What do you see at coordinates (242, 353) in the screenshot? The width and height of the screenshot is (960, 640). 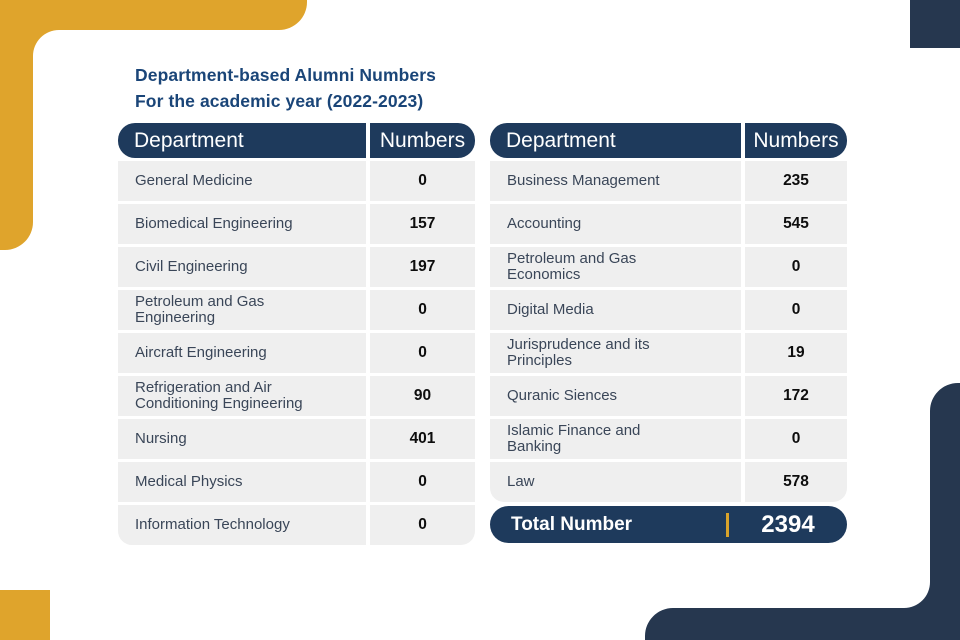 I see `department-cell: Aircraft Engineering` at bounding box center [242, 353].